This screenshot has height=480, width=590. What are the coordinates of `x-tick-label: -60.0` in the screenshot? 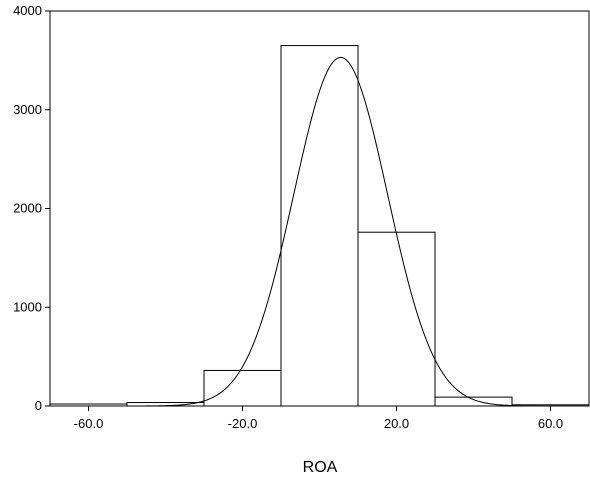 It's located at (89, 423).